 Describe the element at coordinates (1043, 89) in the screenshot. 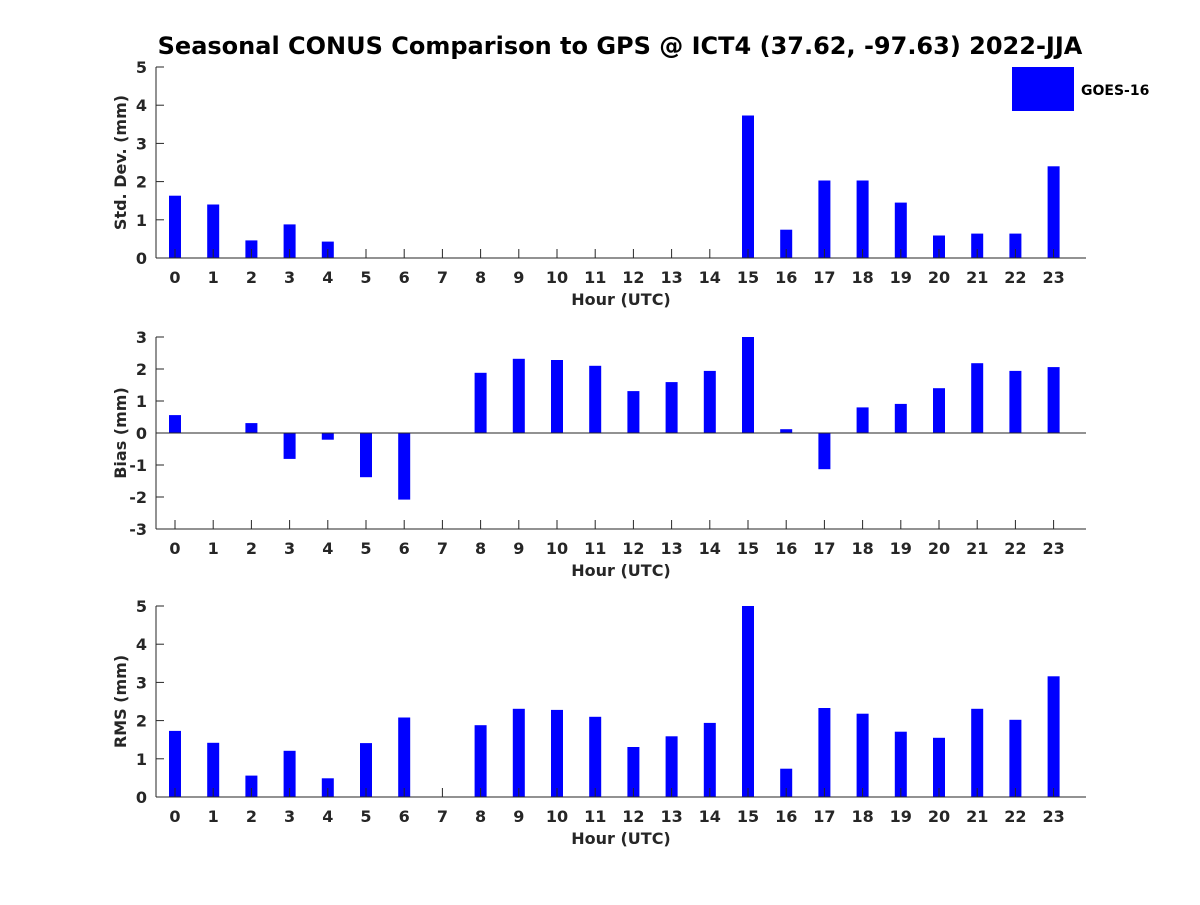

I see `legend-swatch` at that location.